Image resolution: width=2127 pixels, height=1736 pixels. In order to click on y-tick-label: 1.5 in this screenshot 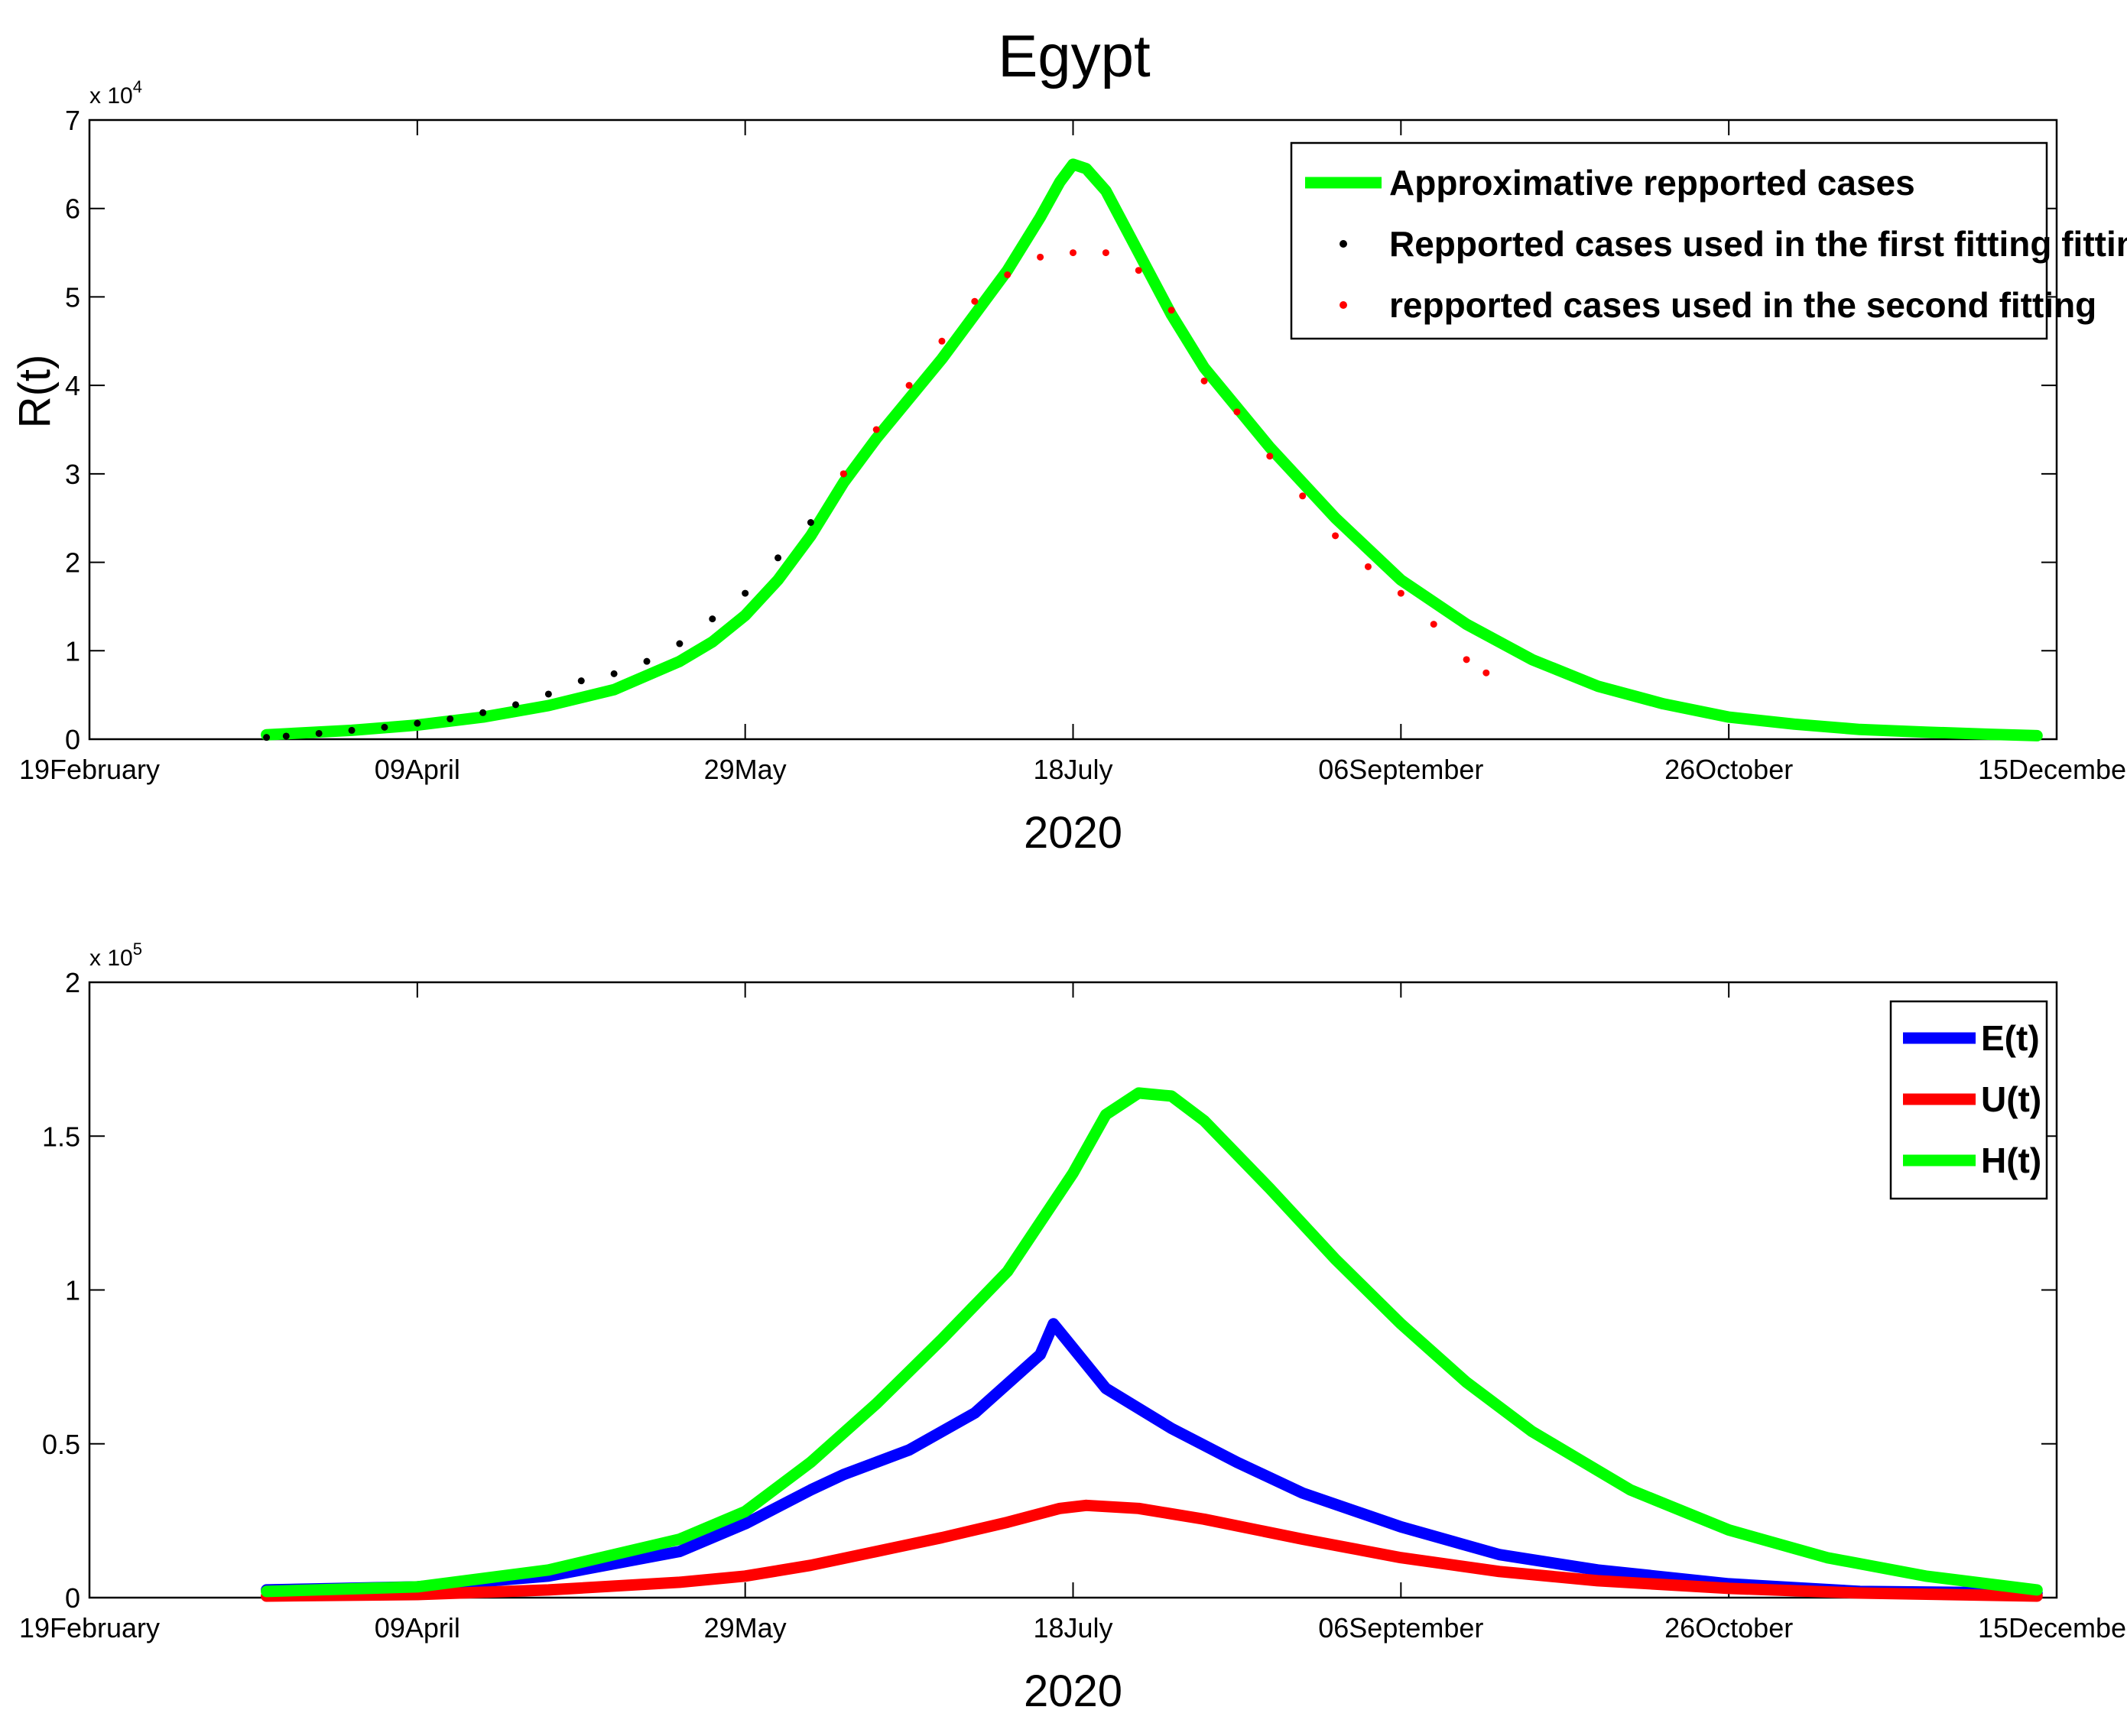, I will do `click(61, 1136)`.